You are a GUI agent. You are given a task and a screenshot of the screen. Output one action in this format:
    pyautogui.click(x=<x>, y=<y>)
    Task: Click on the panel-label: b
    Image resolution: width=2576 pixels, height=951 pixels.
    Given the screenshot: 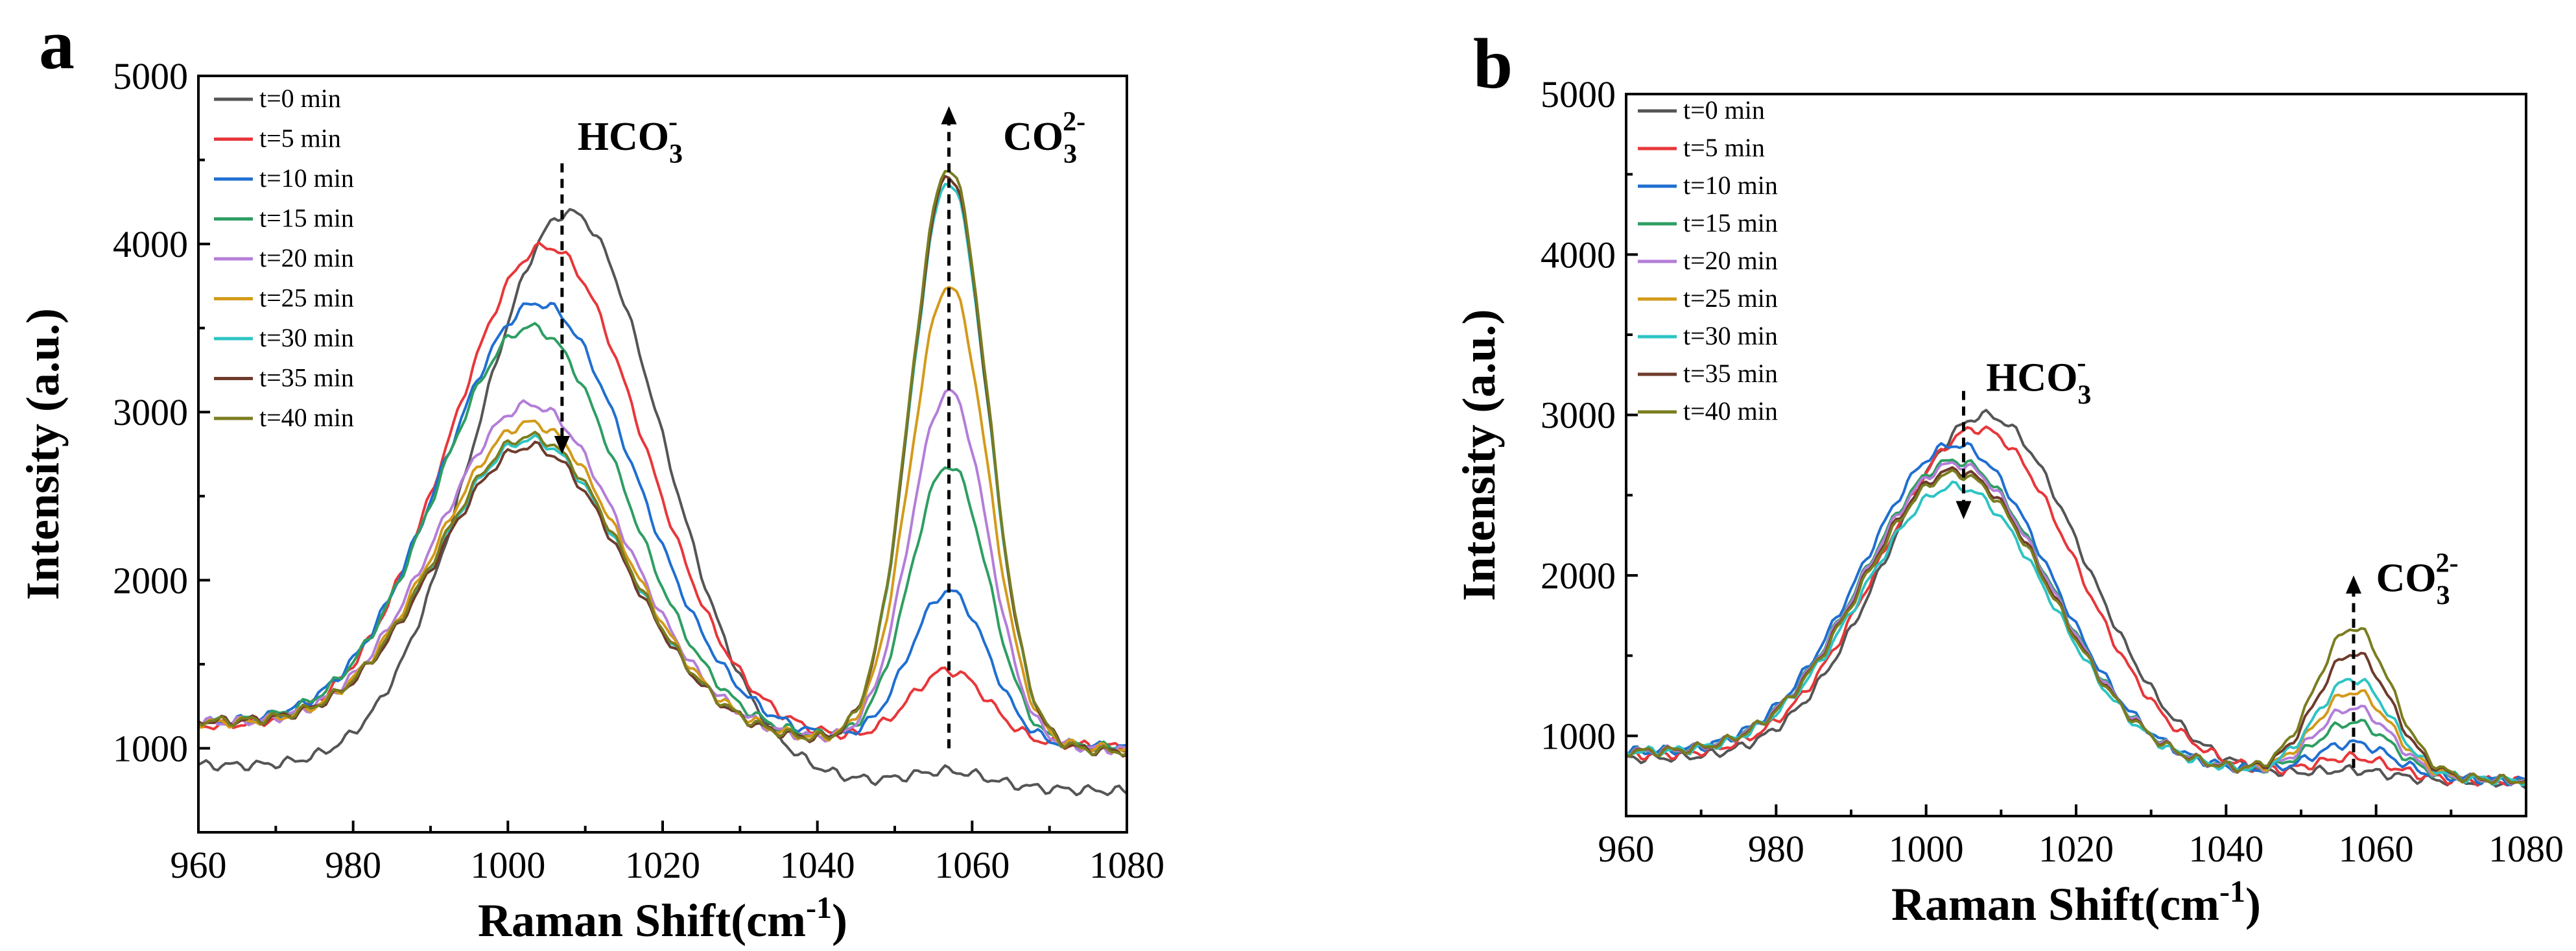 What is the action you would take?
    pyautogui.click(x=1493, y=63)
    